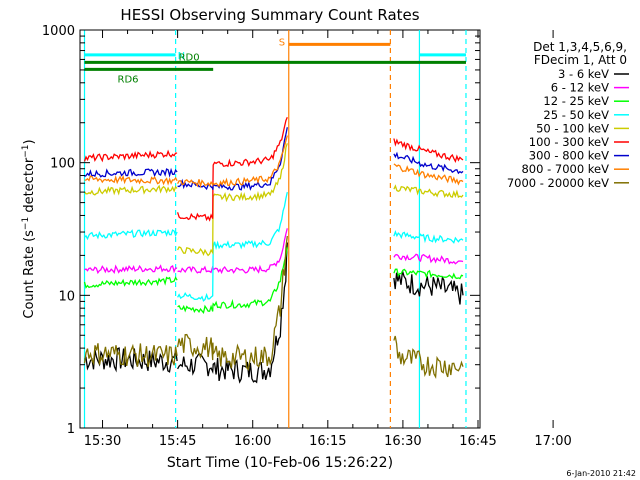 The image size is (640, 480). Describe the element at coordinates (576, 115) in the screenshot. I see `legend-label-3: 25 - 50 keV` at that location.